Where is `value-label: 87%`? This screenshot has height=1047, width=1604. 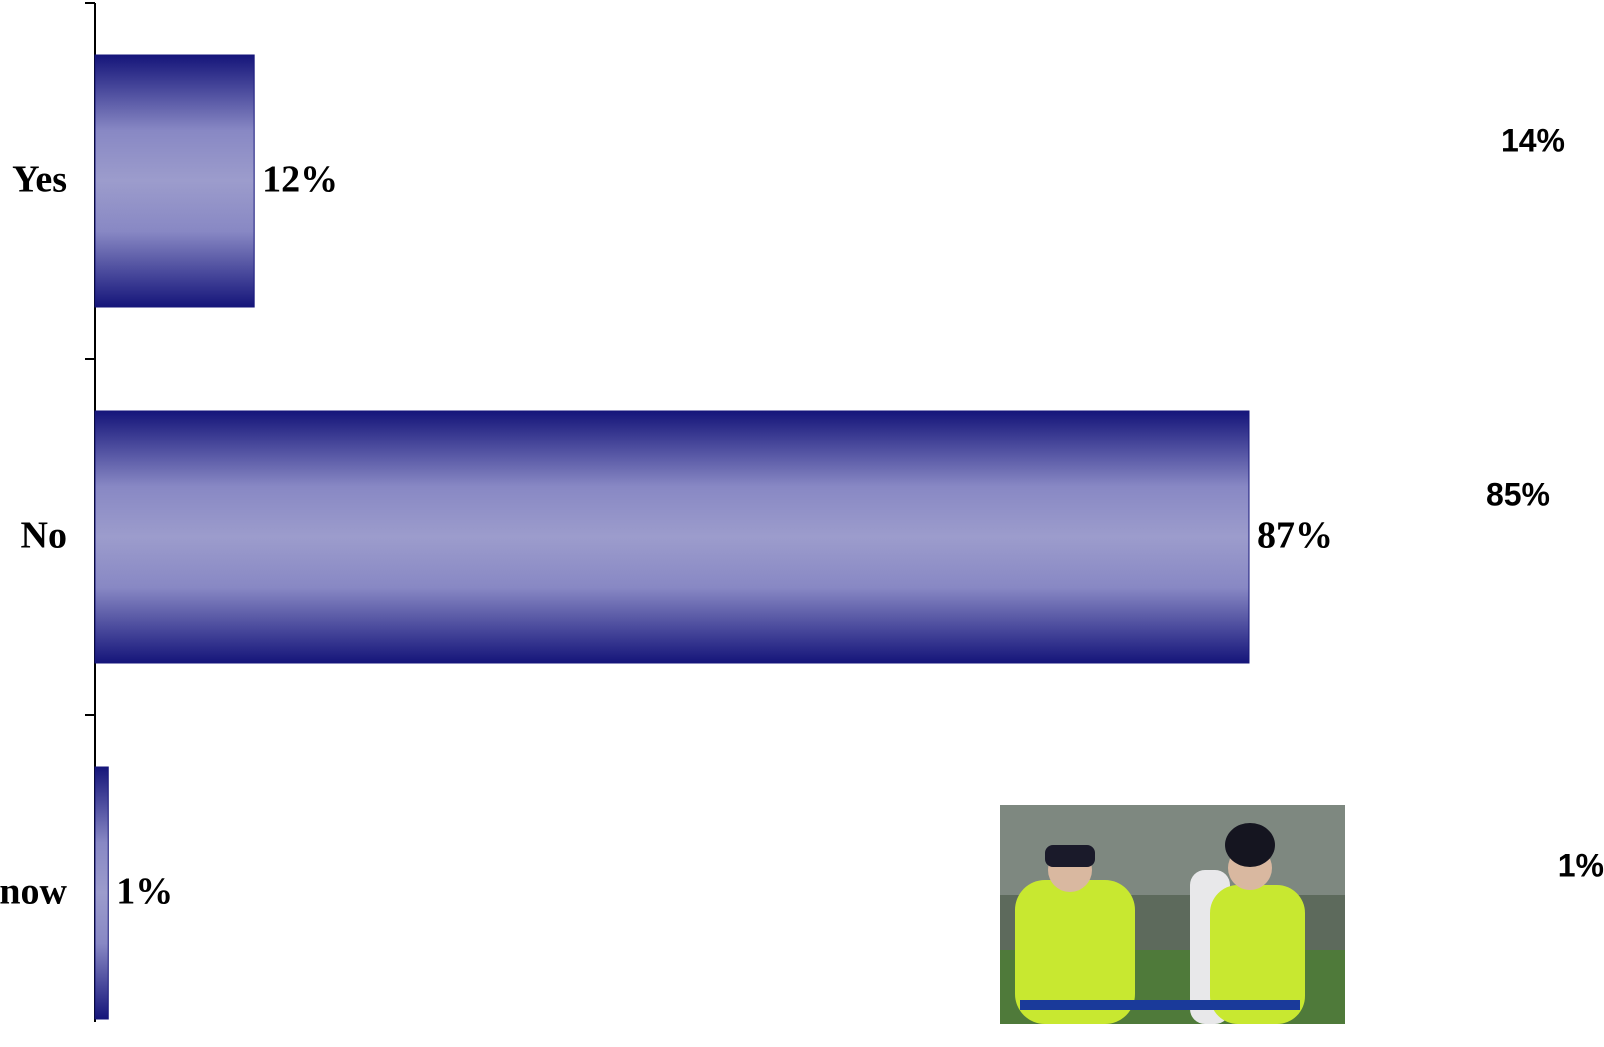
value-label: 87% is located at coordinates (1295, 536).